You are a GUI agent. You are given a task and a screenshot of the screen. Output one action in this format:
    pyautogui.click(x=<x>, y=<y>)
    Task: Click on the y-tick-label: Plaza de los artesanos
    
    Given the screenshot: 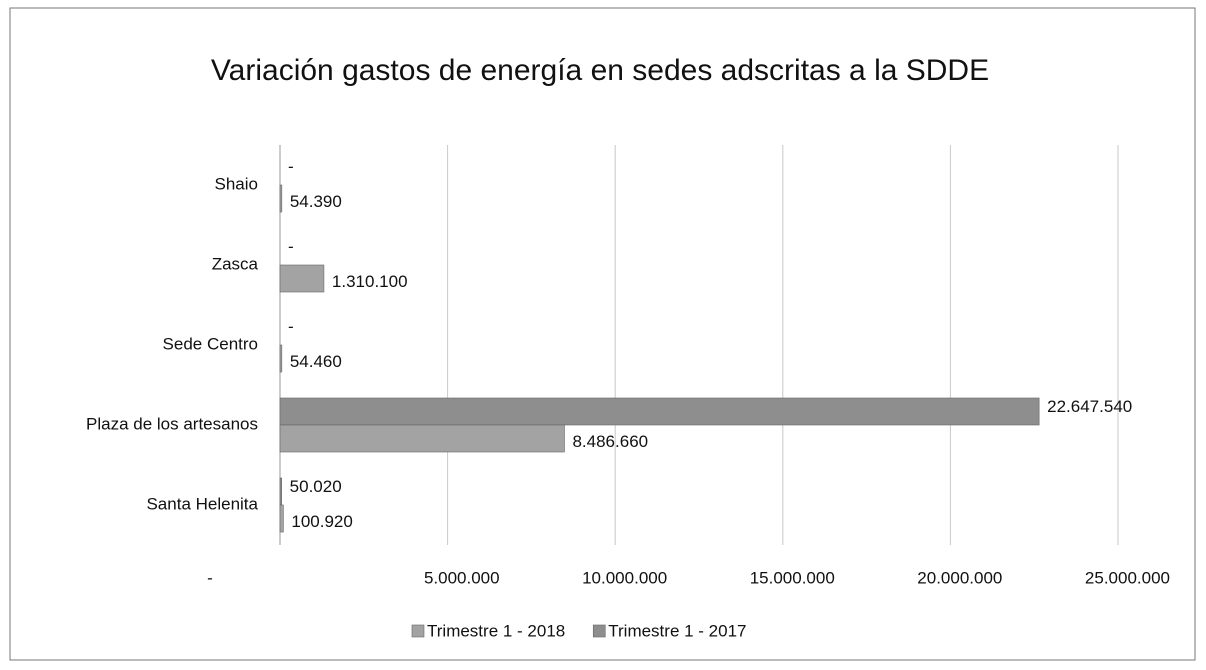 What is the action you would take?
    pyautogui.click(x=172, y=423)
    